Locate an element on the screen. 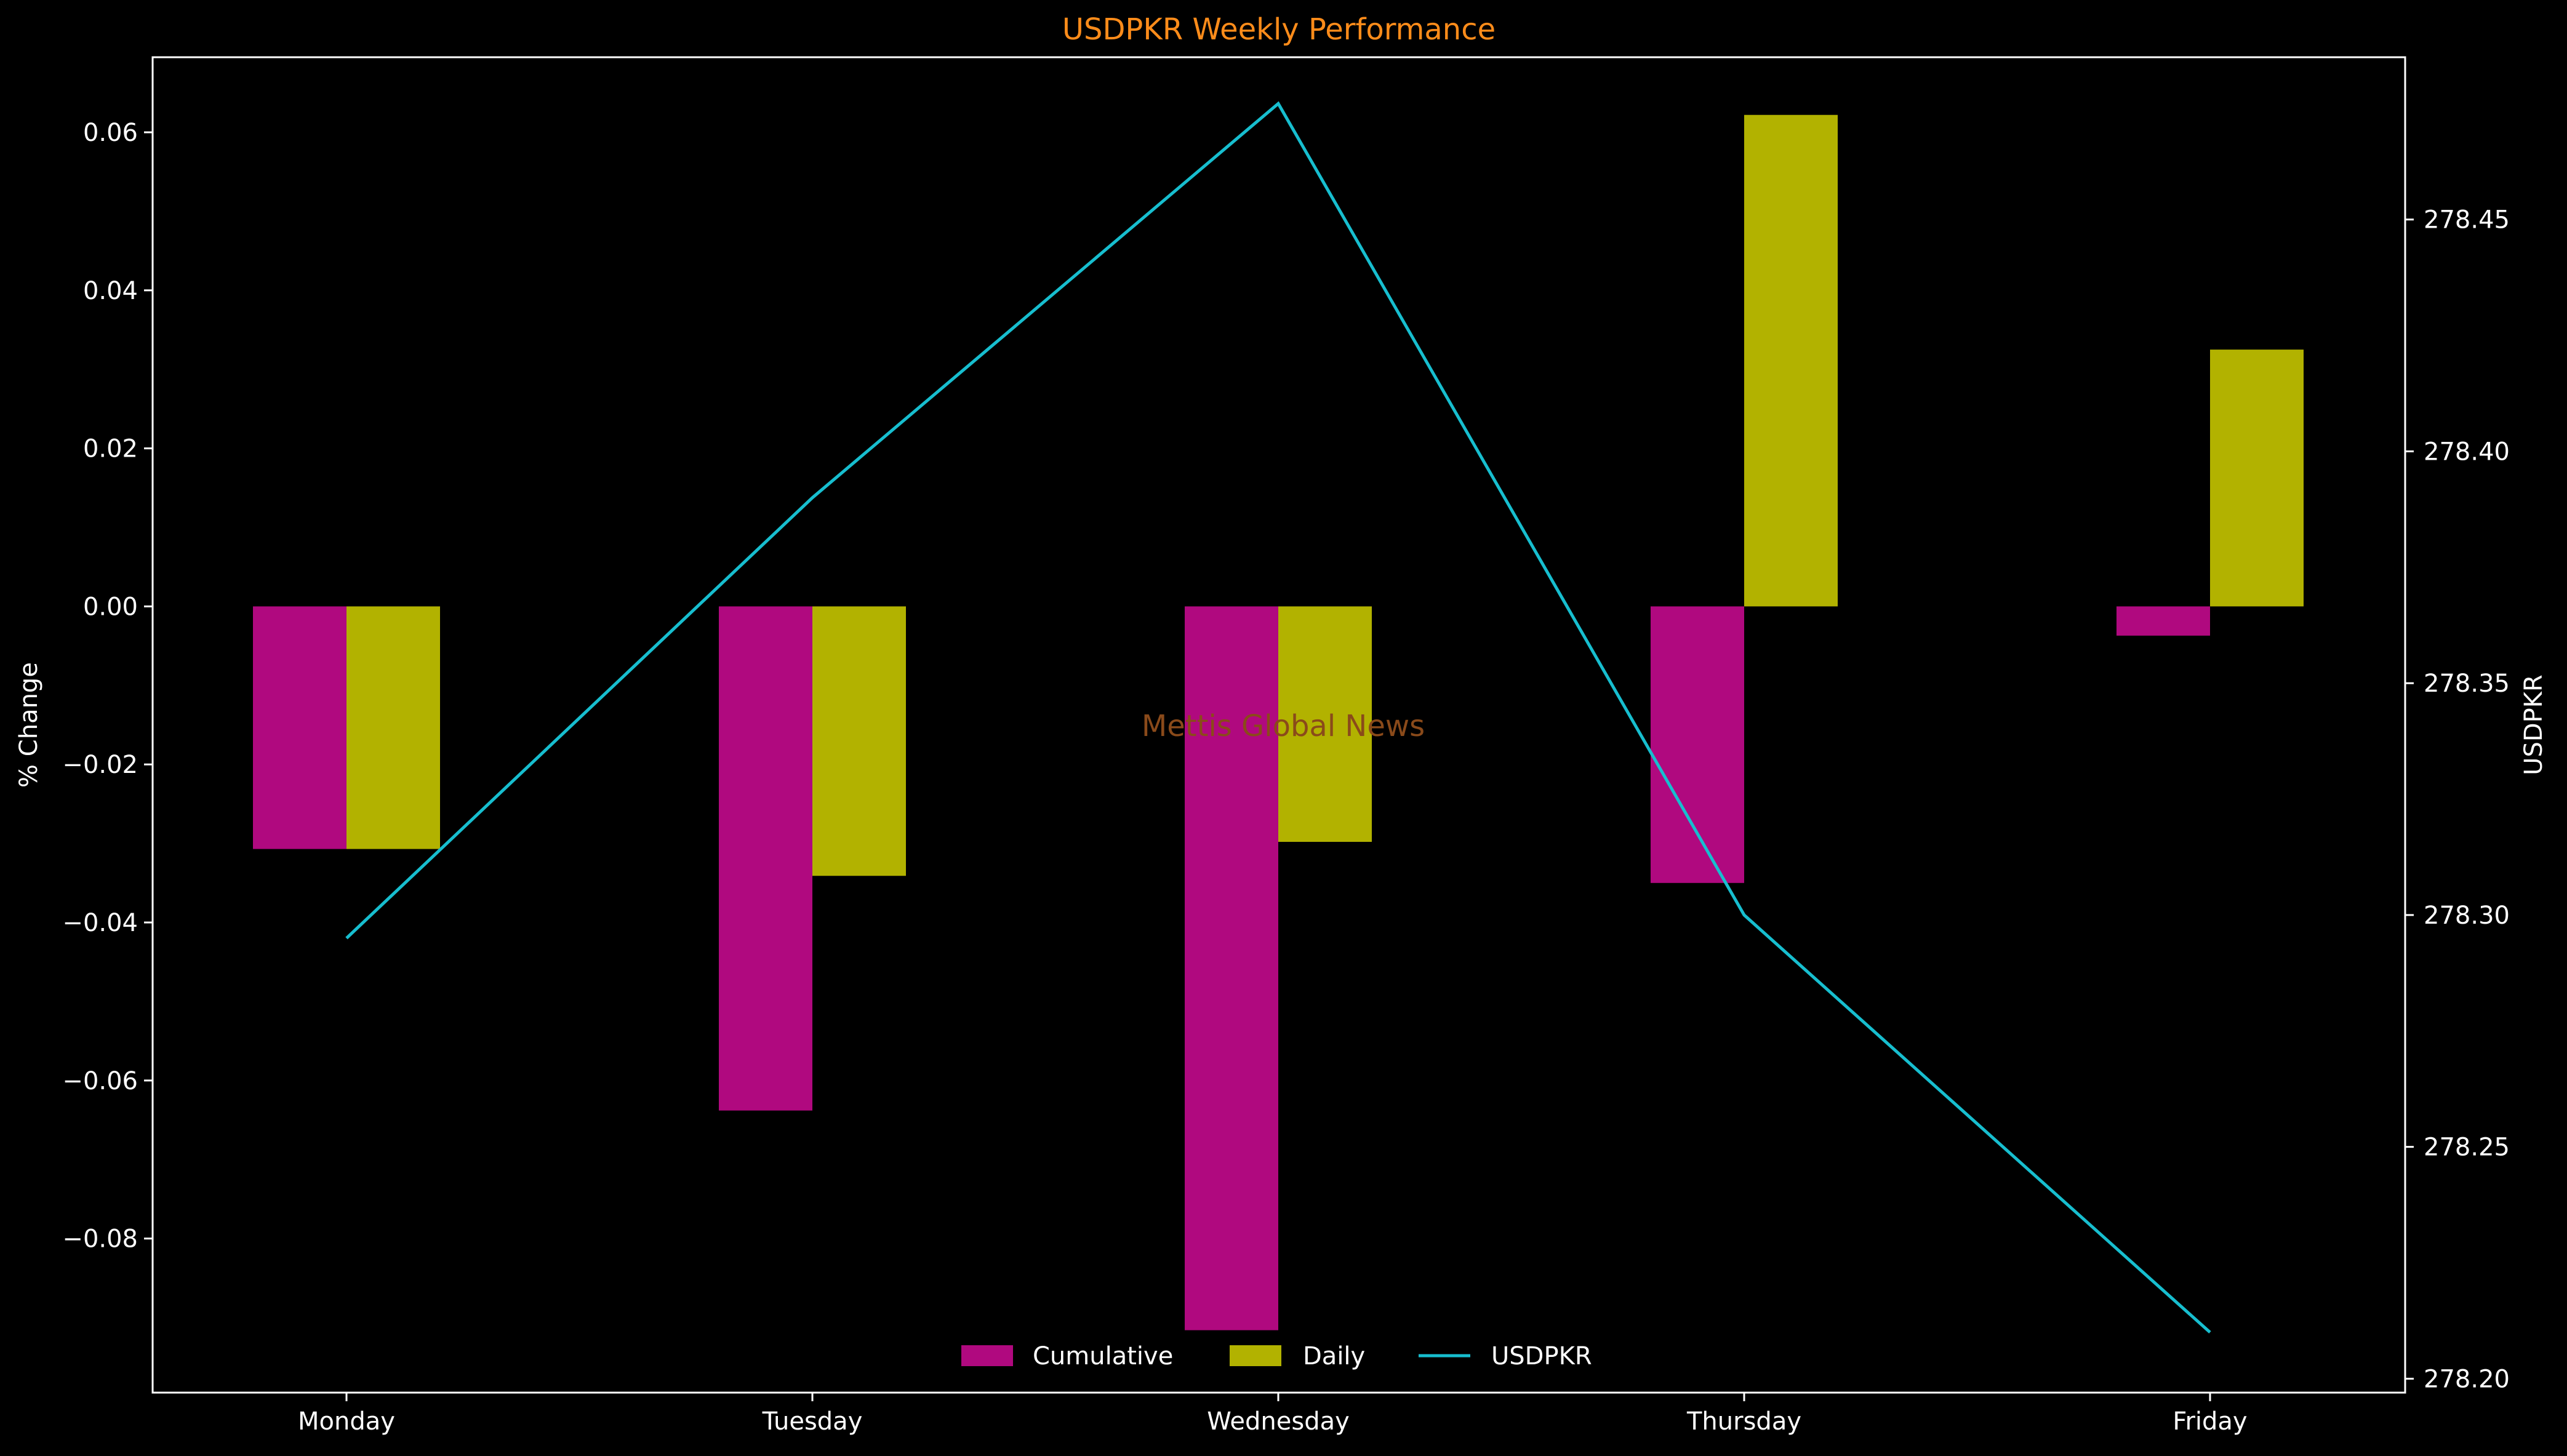  y2-axis-label: USDPKR is located at coordinates (2534, 724).